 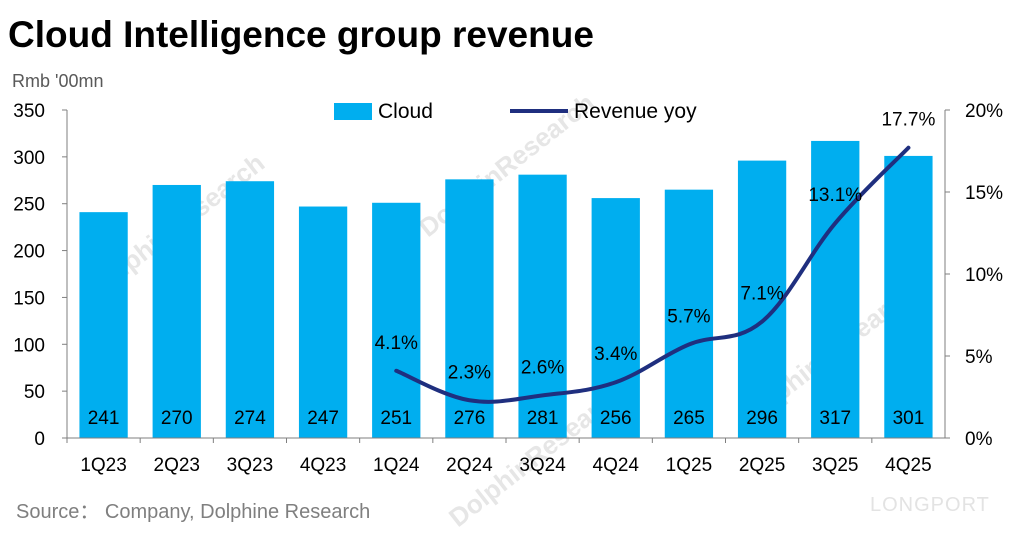 What do you see at coordinates (396, 418) in the screenshot?
I see `bar-value-label: 251` at bounding box center [396, 418].